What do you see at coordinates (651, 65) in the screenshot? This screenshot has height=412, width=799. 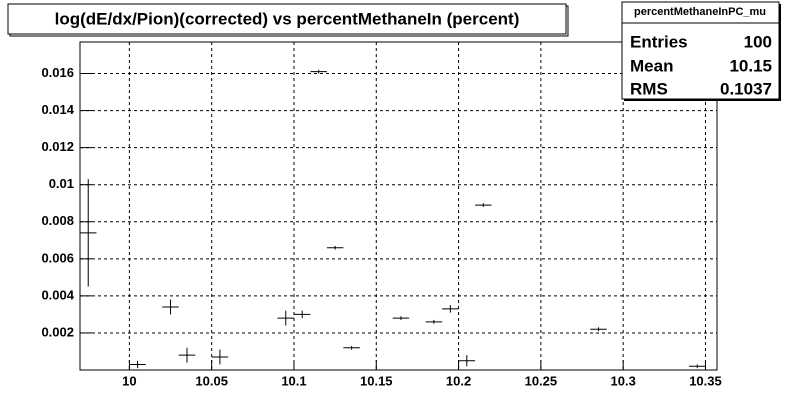 I see `stats-label: Mean` at bounding box center [651, 65].